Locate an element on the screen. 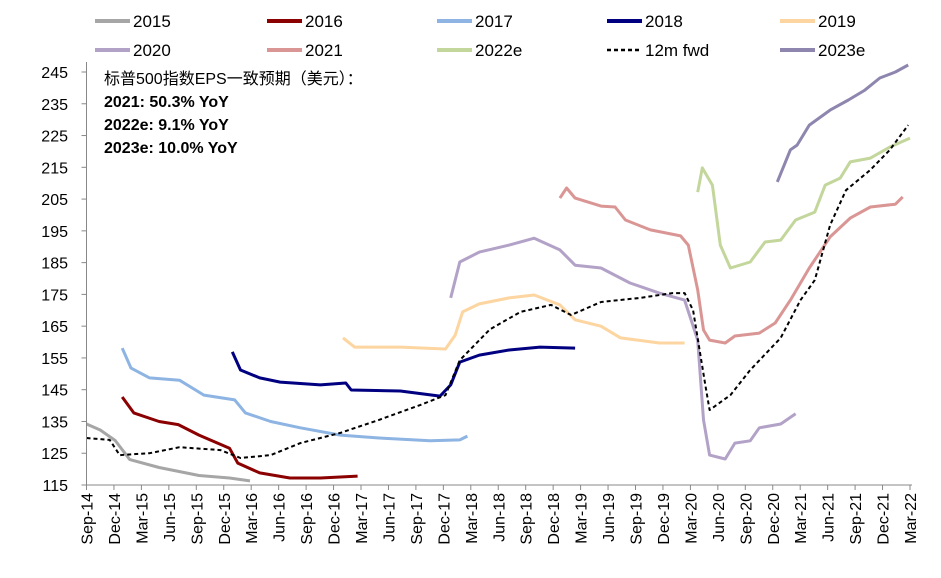 The width and height of the screenshot is (941, 578). legend-label: 12m fwd is located at coordinates (677, 50).